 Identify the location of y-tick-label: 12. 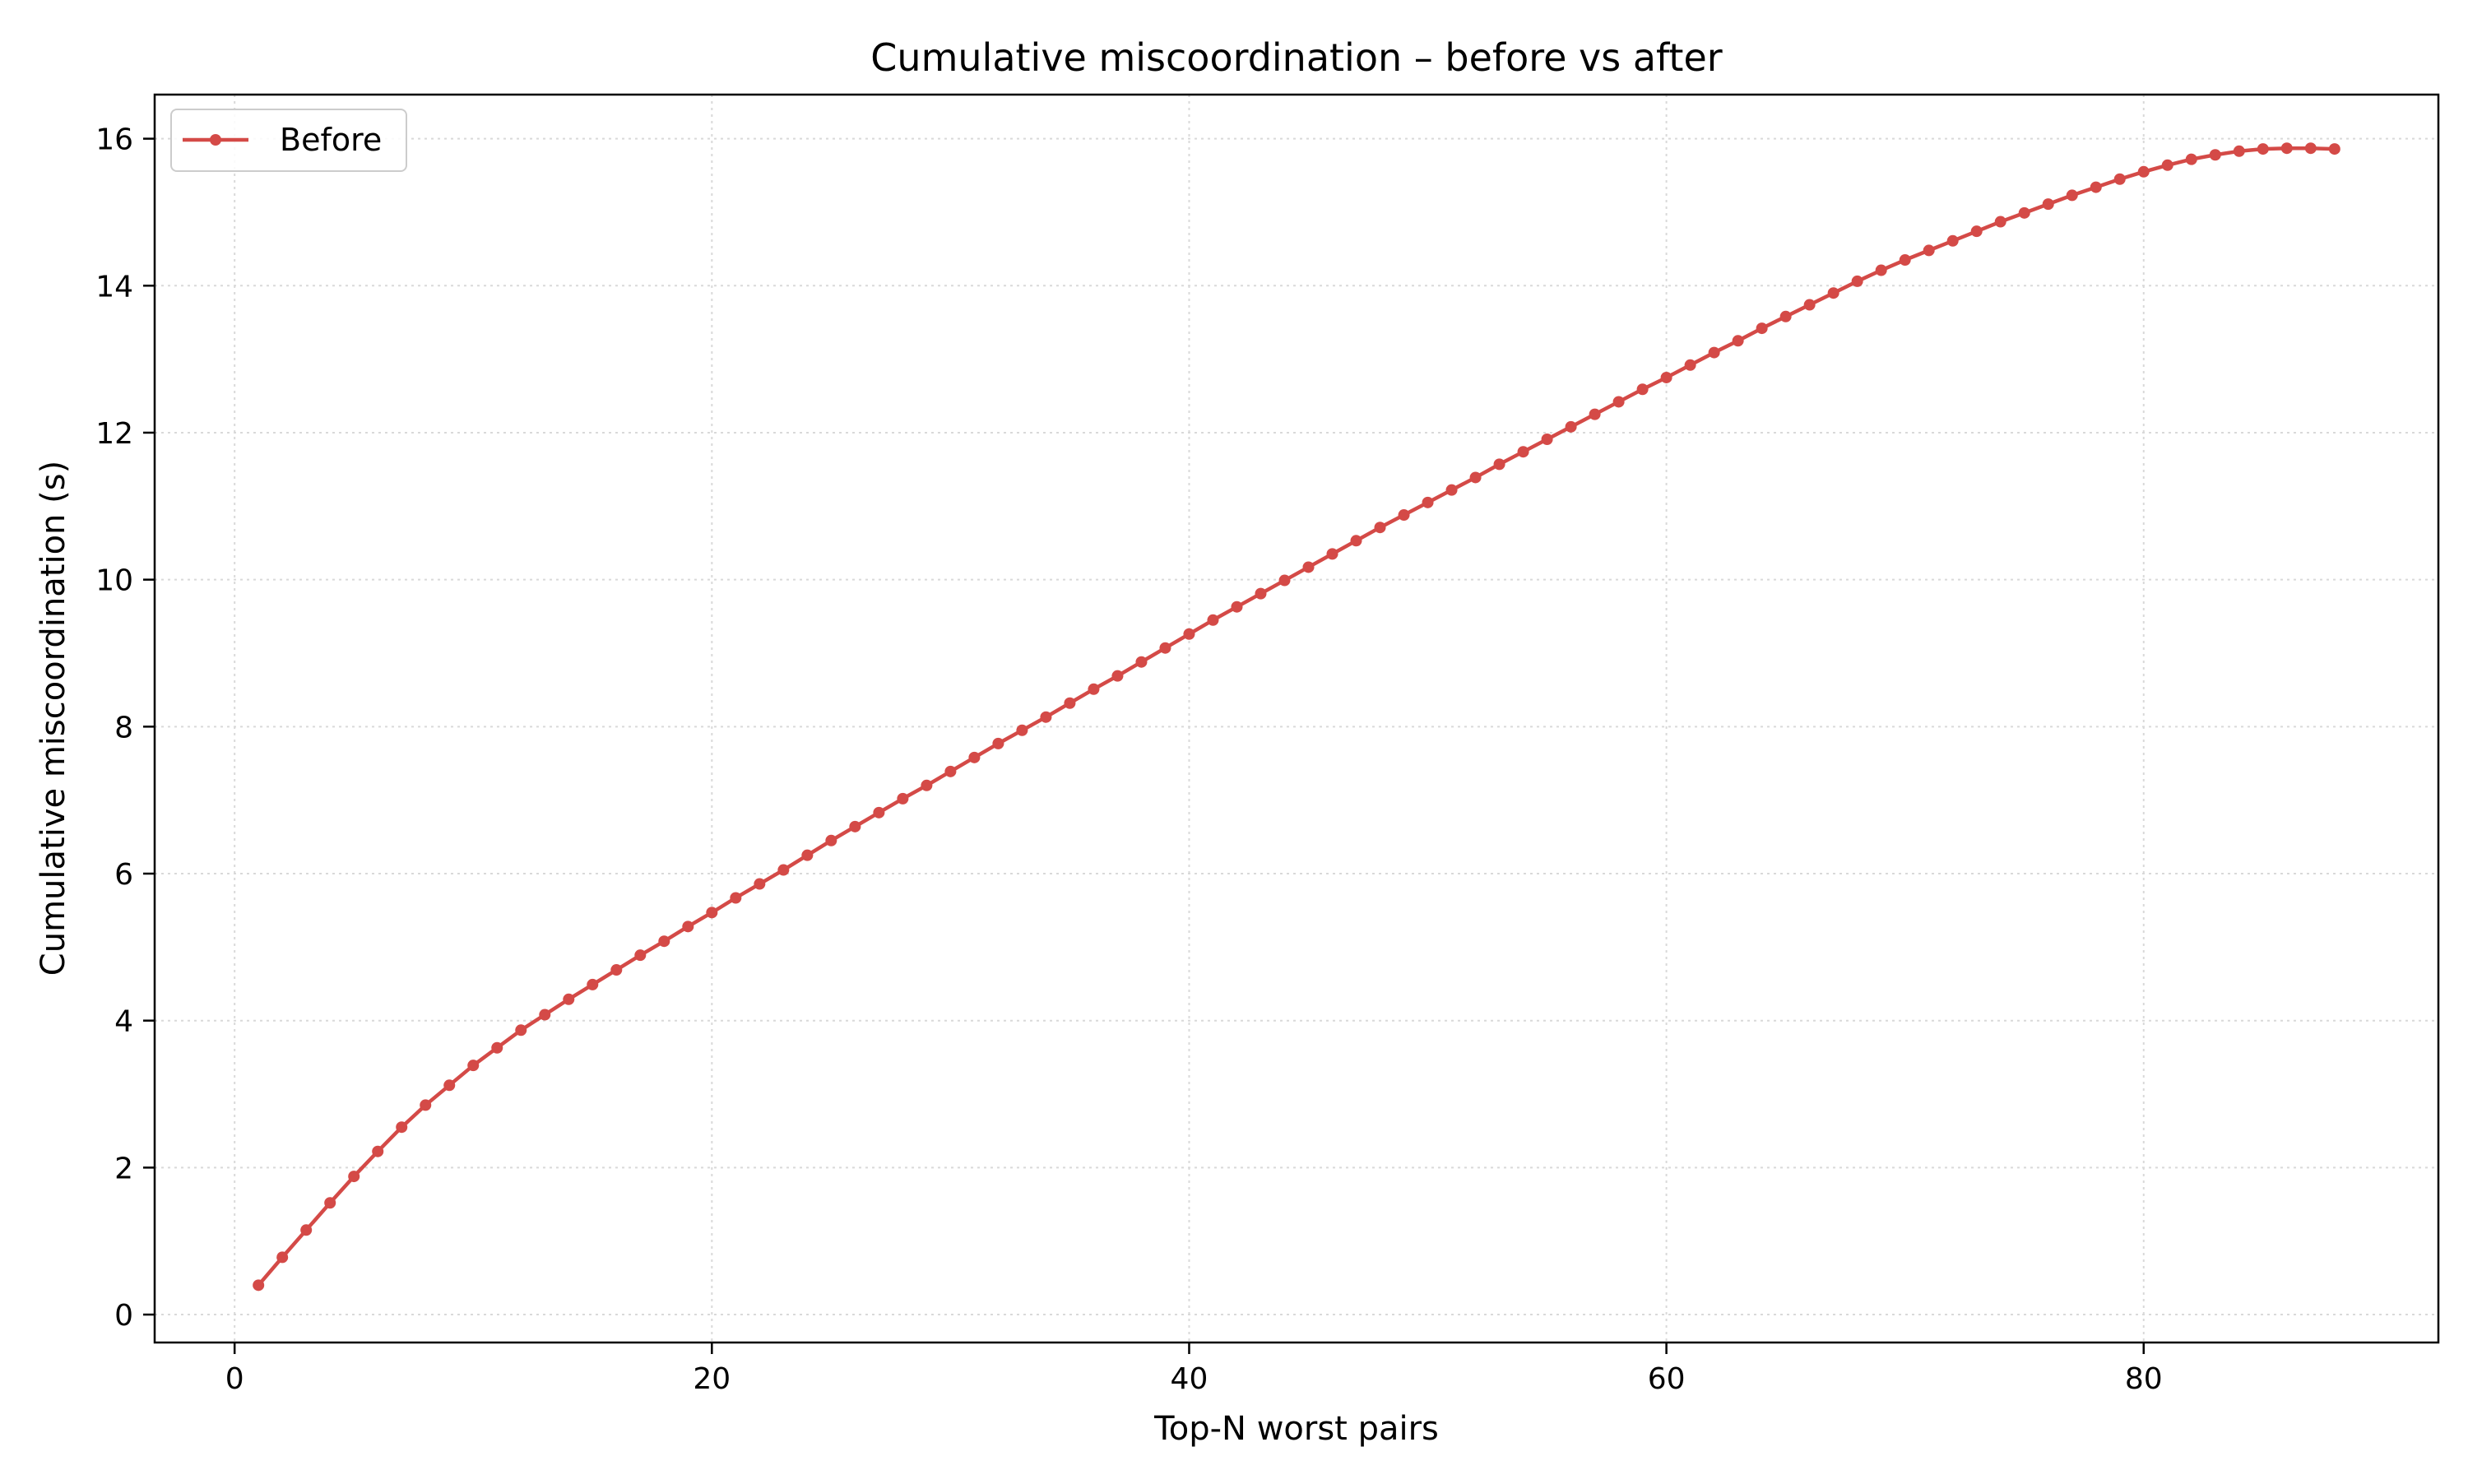
(114, 434).